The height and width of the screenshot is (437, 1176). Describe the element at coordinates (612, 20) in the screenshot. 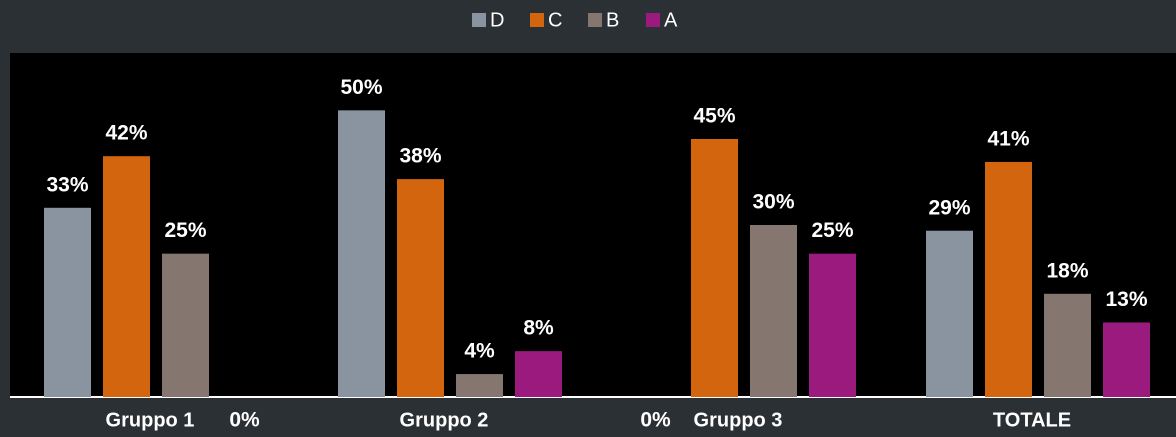

I see `legend-label: B` at that location.